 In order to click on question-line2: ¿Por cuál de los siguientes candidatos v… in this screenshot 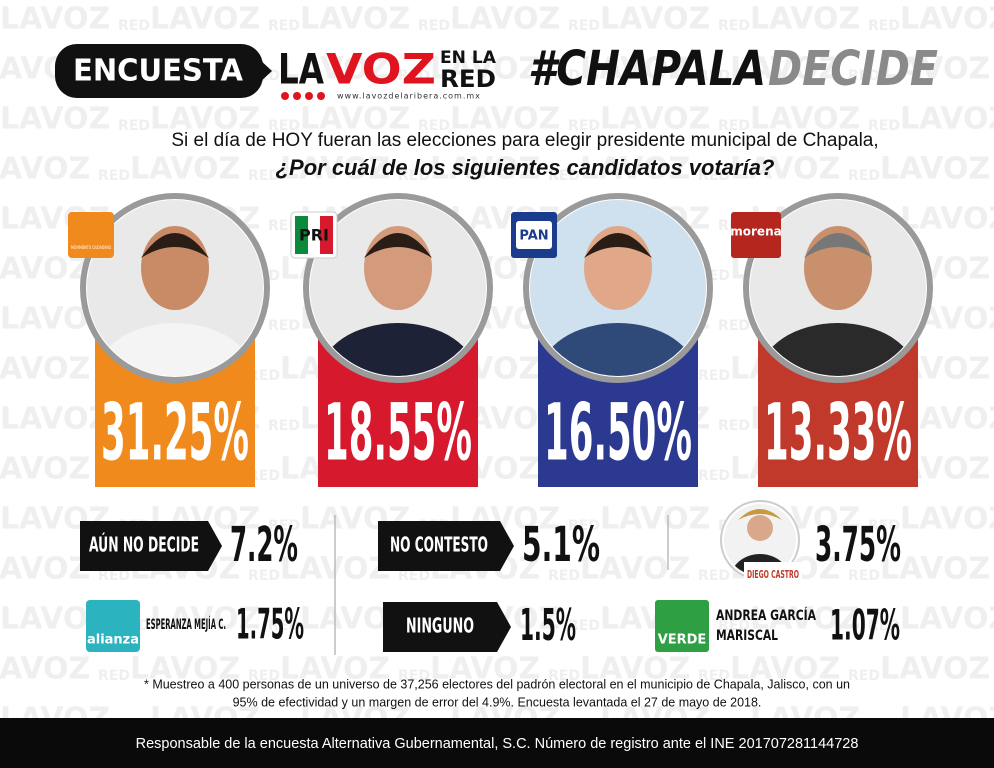, I will do `click(525, 167)`.